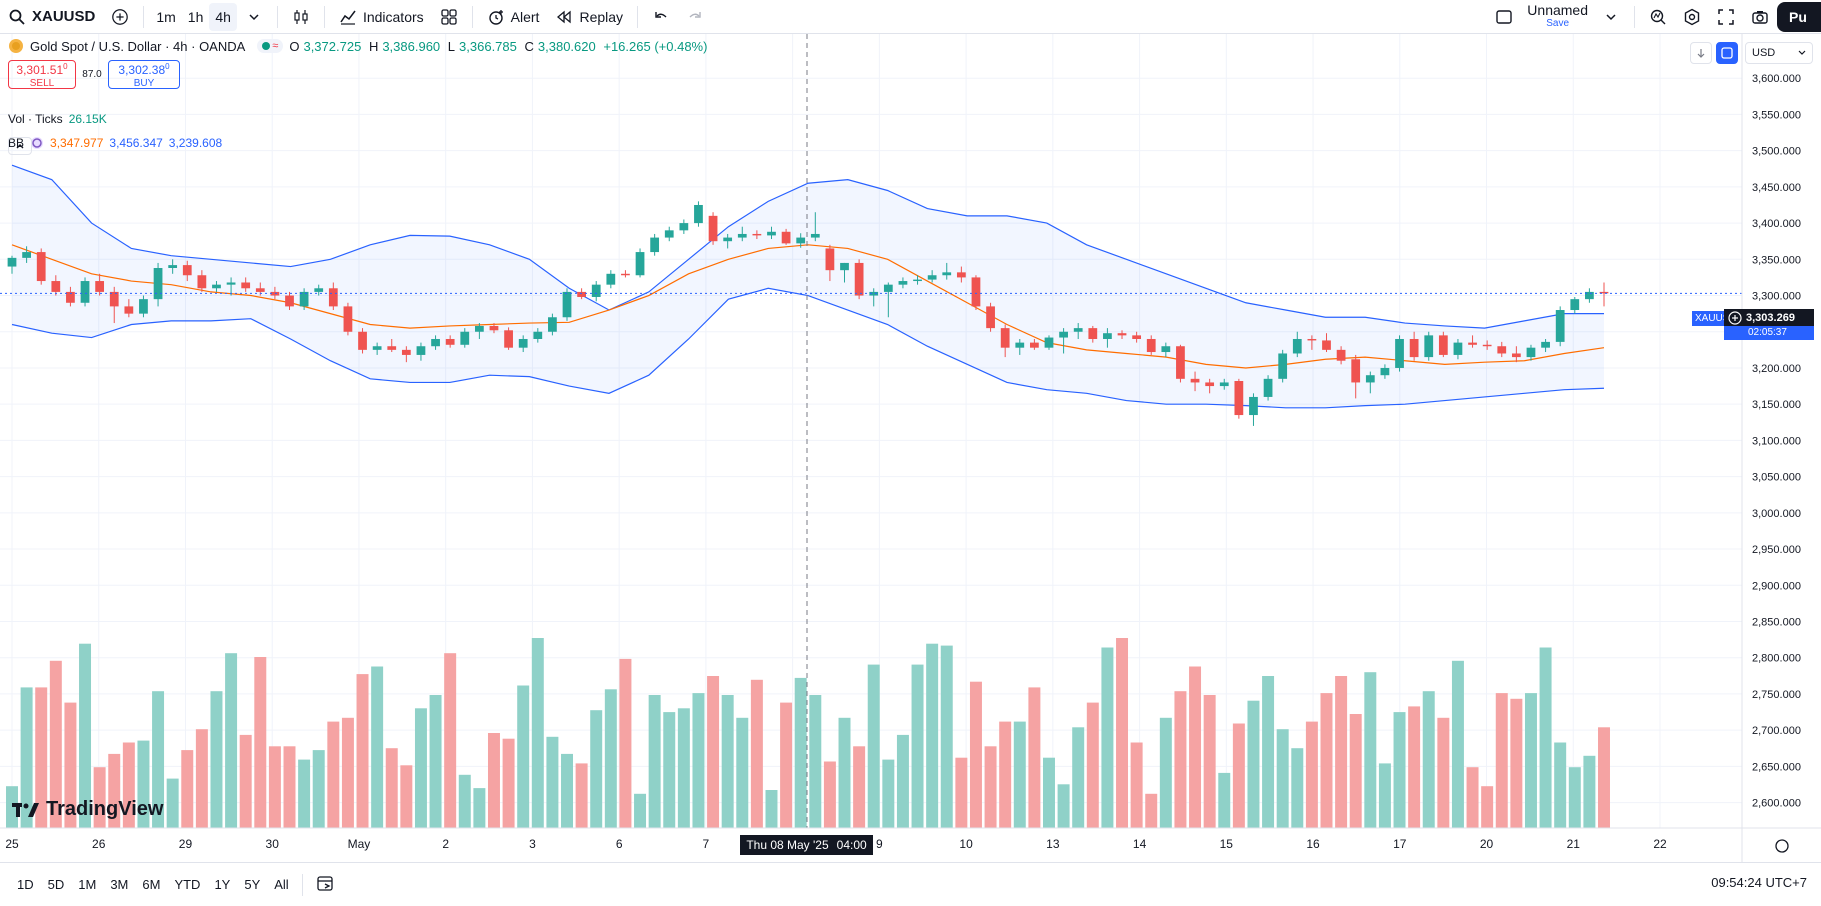  What do you see at coordinates (1400, 844) in the screenshot?
I see `time-tick-label: 17` at bounding box center [1400, 844].